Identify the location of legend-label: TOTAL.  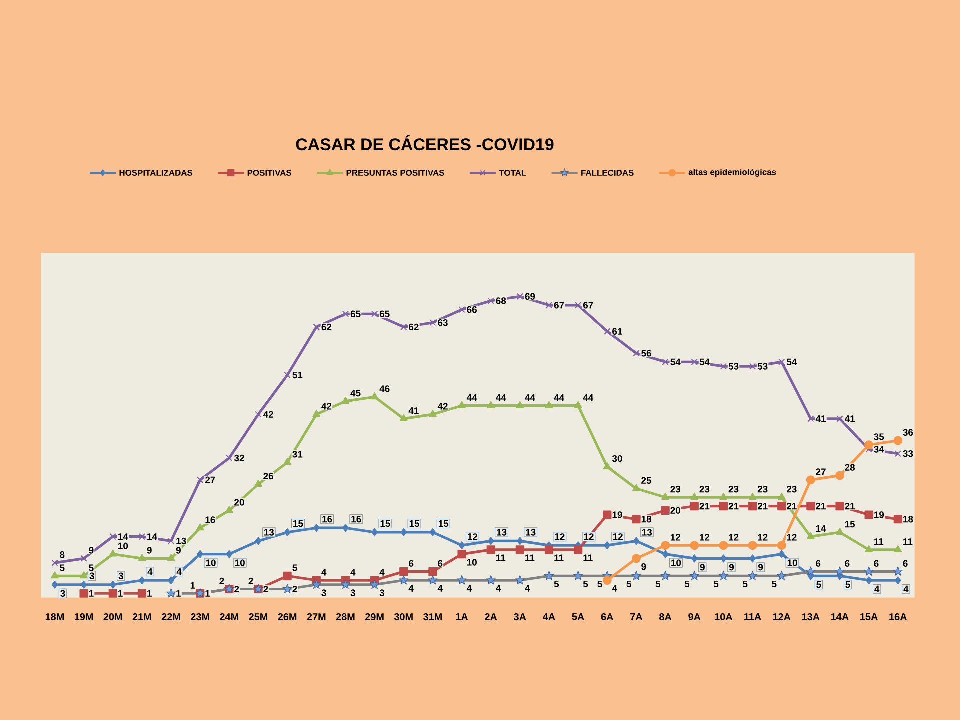
(512, 173).